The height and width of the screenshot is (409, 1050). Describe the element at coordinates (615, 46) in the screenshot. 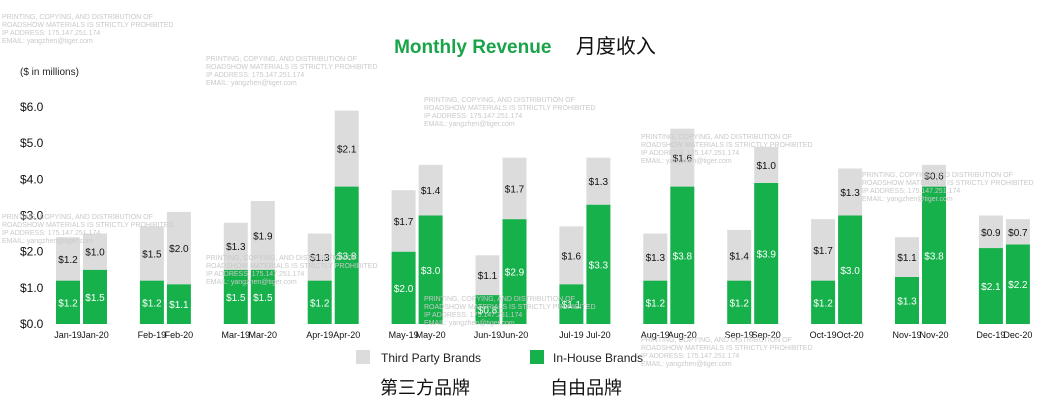

I see `chart-title-cn: 月度收入` at that location.